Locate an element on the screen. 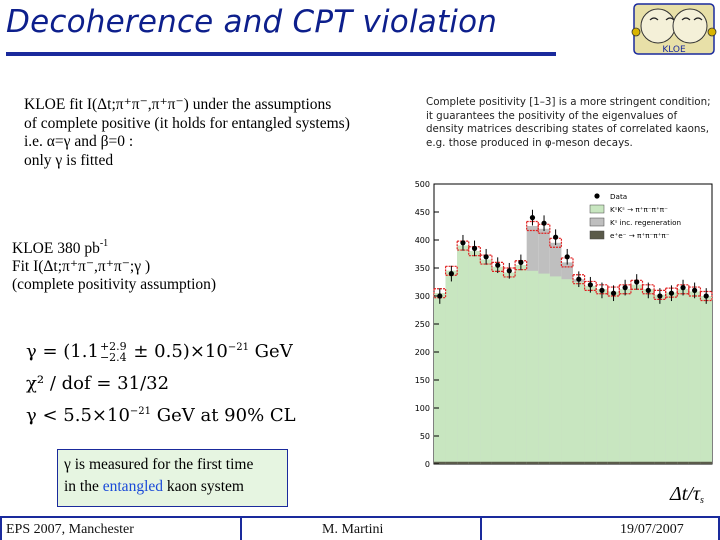 This screenshot has height=540, width=720. limit-exp: −21 is located at coordinates (140, 411).